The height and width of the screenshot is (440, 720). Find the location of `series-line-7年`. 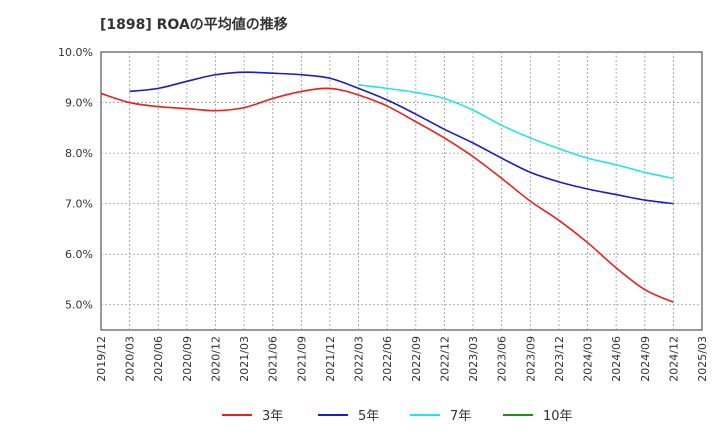

series-line-7年 is located at coordinates (516, 132).